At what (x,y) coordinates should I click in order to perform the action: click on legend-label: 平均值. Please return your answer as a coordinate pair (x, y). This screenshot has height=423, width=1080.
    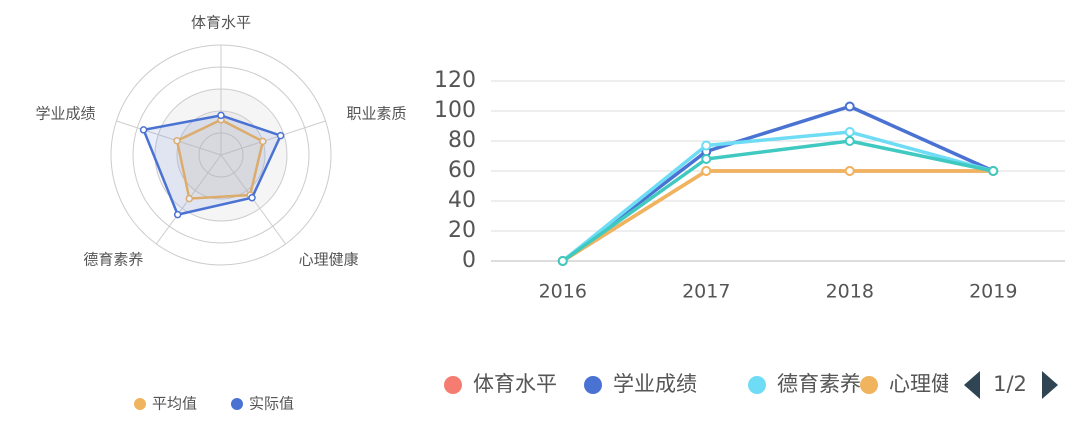
    Looking at the image, I should click on (174, 404).